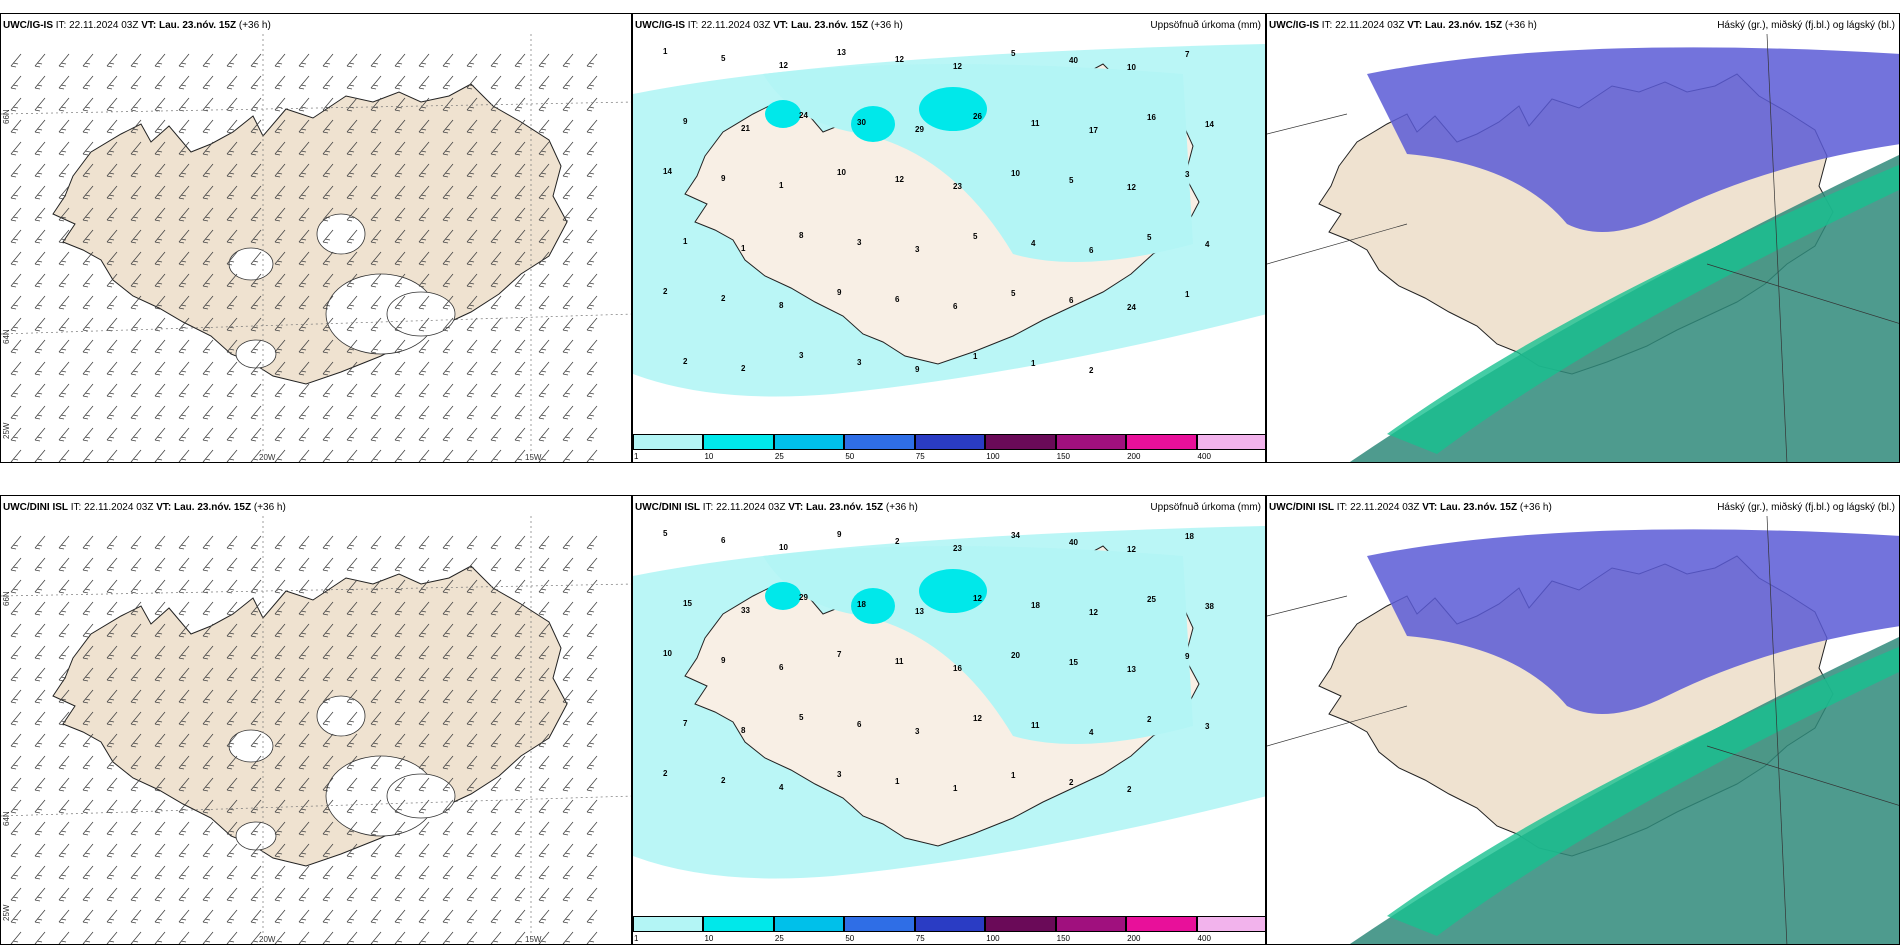 The width and height of the screenshot is (1900, 950). Describe the element at coordinates (859, 724) in the screenshot. I see `precip-value: 6` at that location.